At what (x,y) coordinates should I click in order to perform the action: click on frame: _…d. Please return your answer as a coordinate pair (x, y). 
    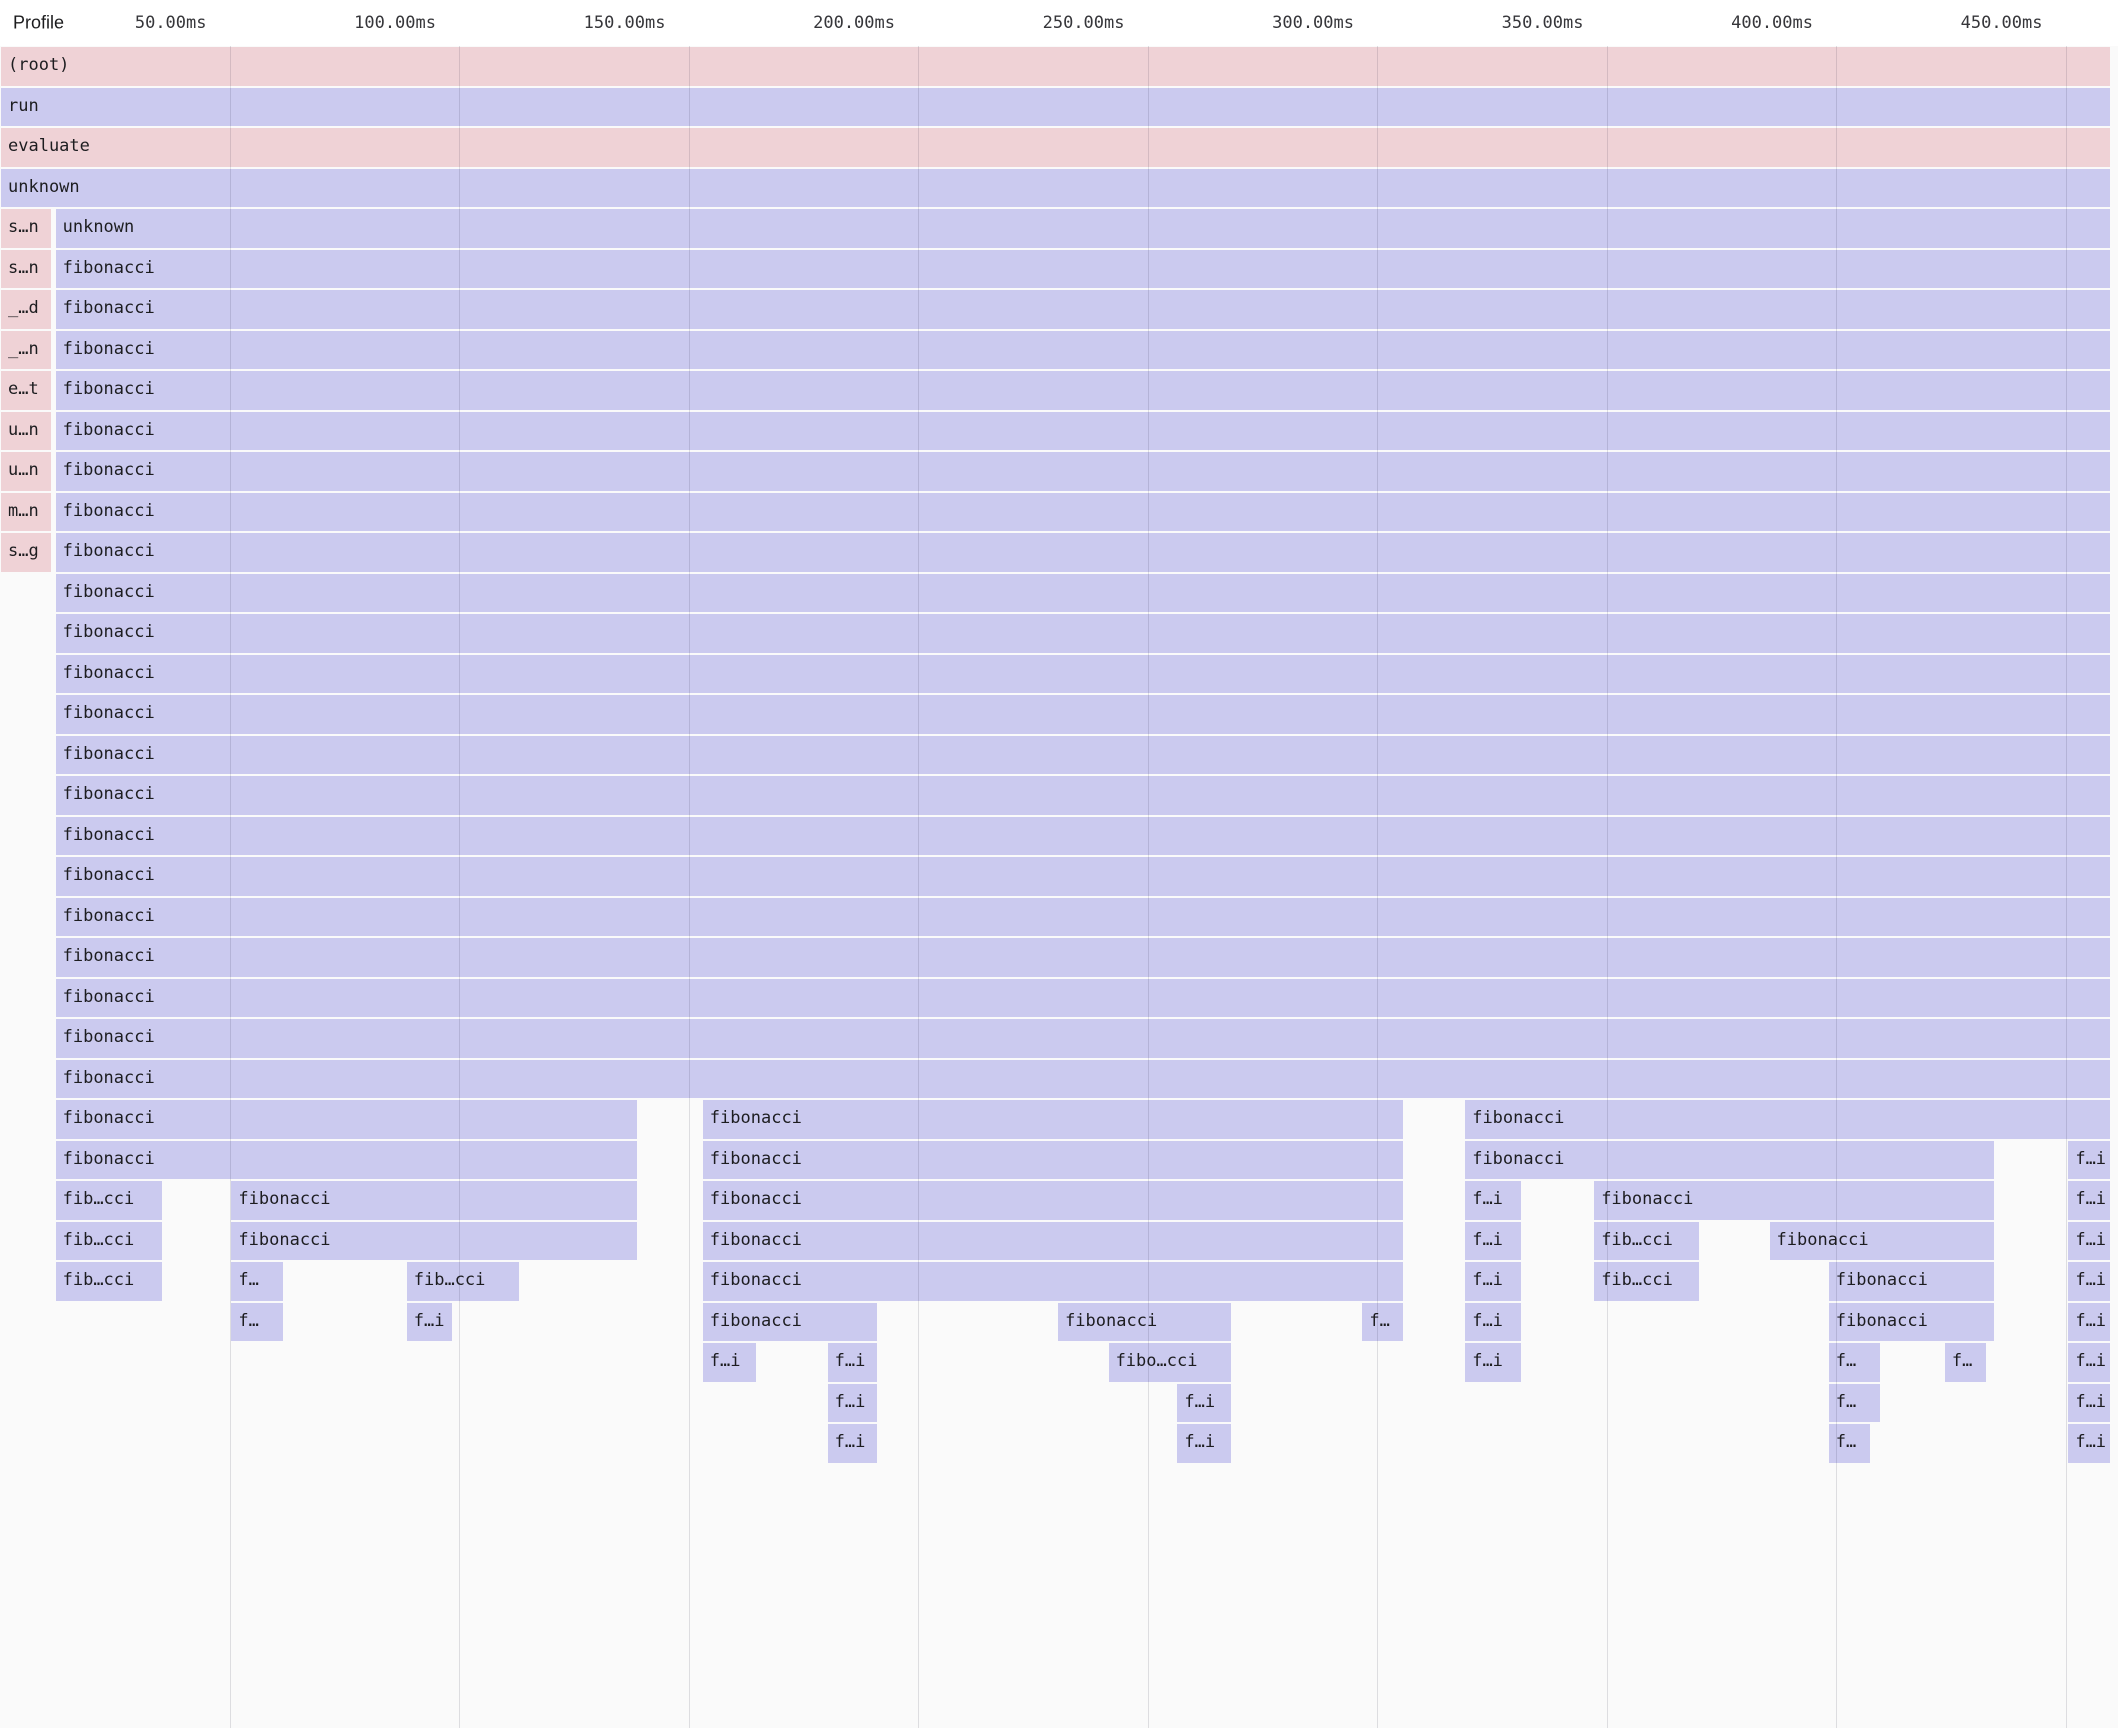
    Looking at the image, I should click on (26, 309).